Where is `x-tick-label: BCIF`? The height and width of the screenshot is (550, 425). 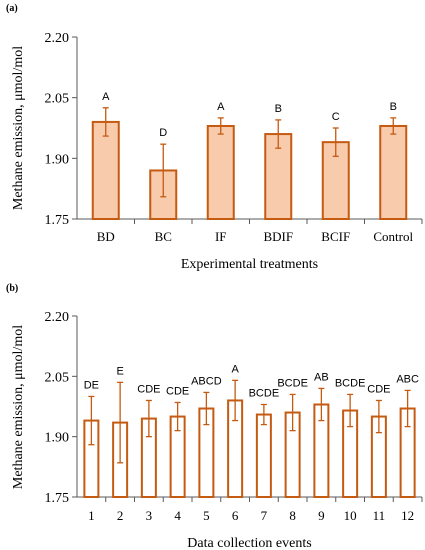 x-tick-label: BCIF is located at coordinates (335, 236).